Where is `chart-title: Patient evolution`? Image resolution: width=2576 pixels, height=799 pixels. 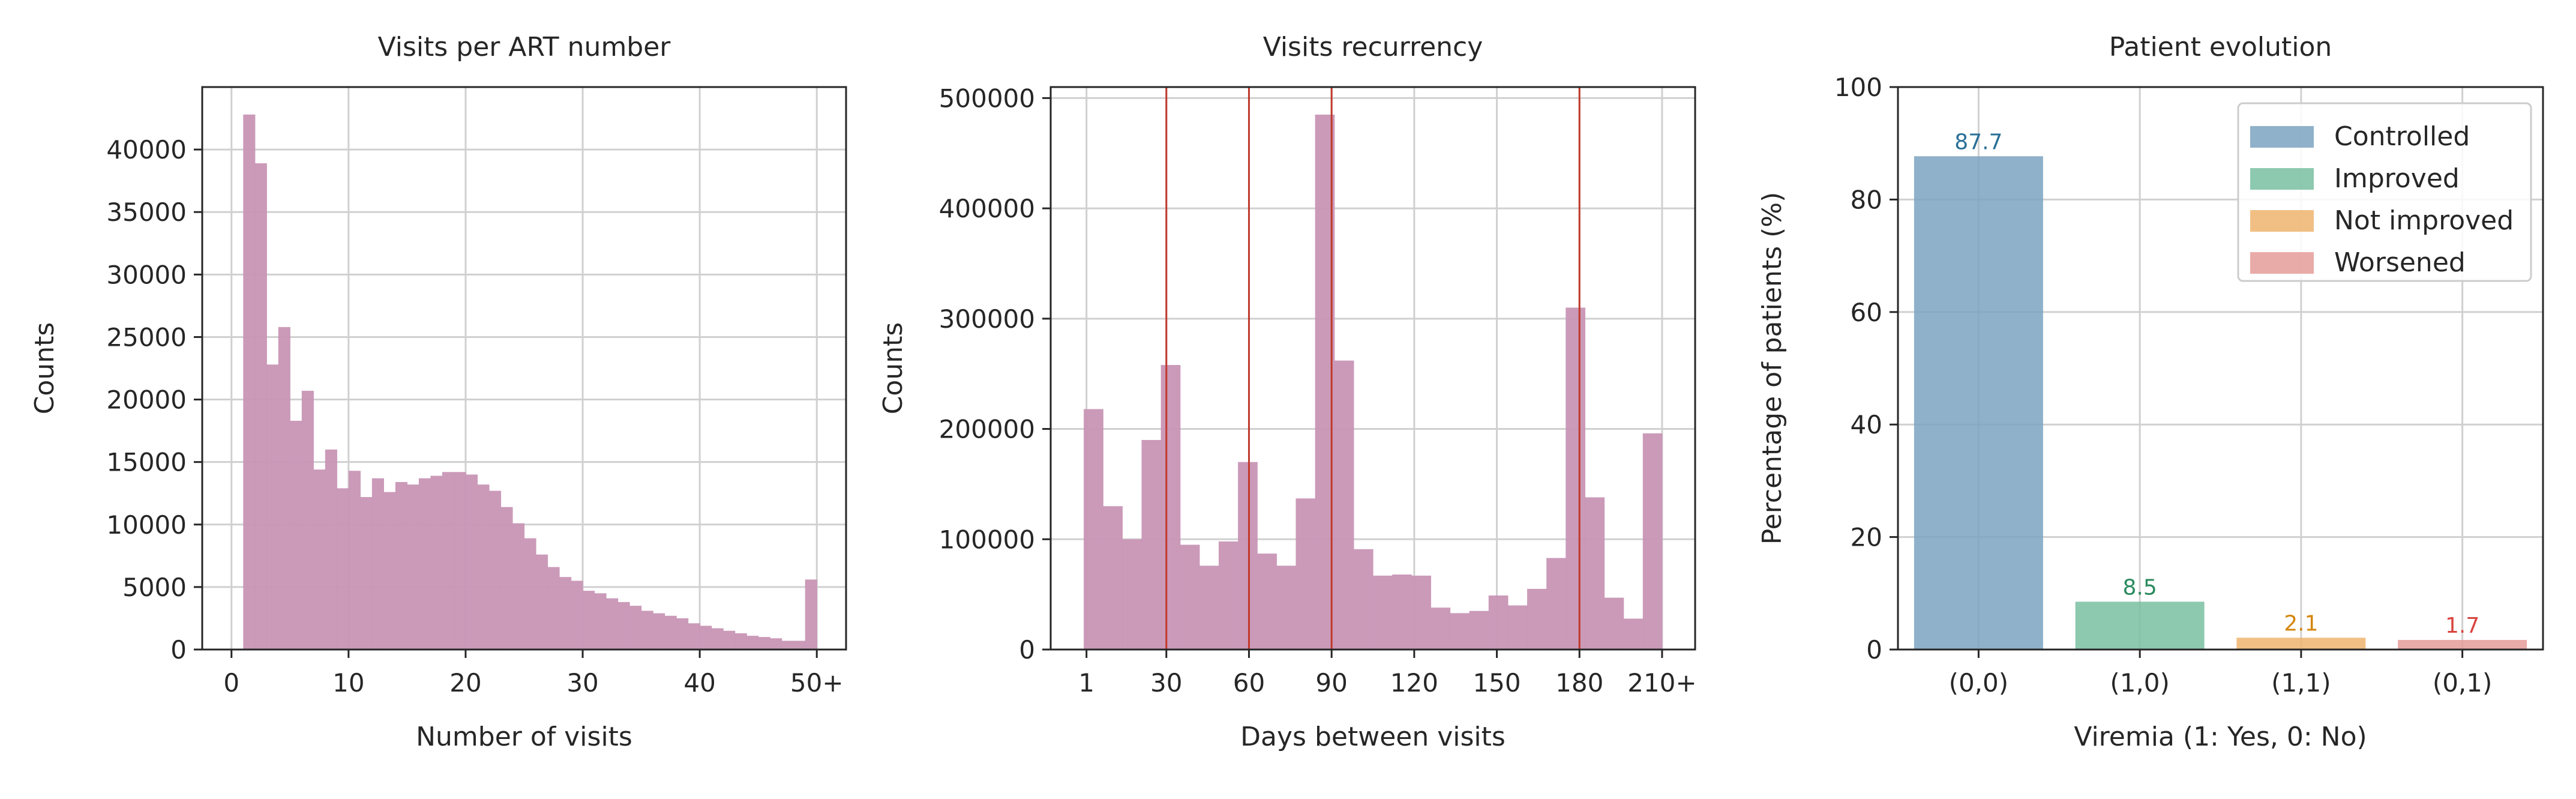
chart-title: Patient evolution is located at coordinates (2220, 47).